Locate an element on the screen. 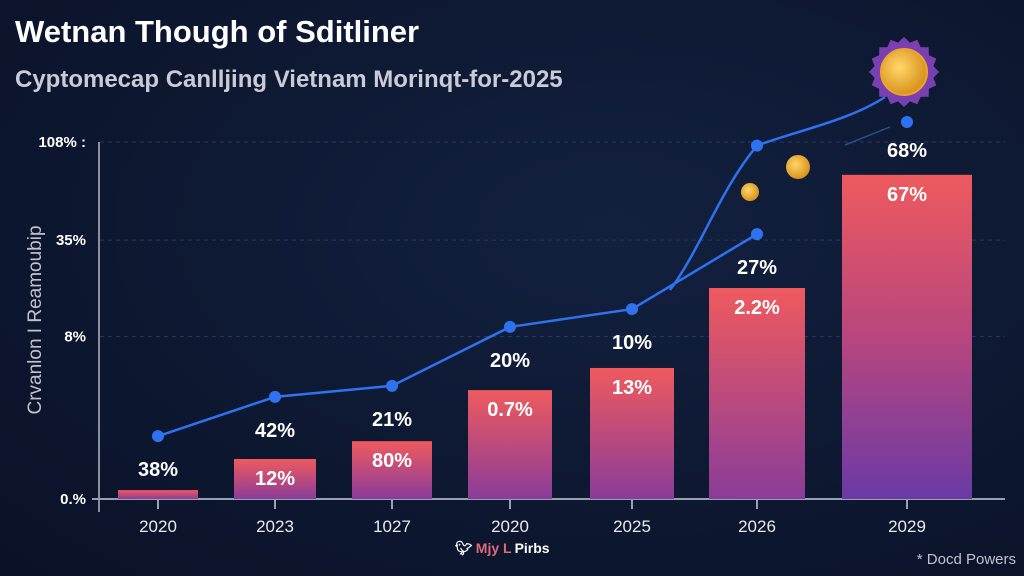 The height and width of the screenshot is (576, 1024). data-point-2029 is located at coordinates (907, 122).